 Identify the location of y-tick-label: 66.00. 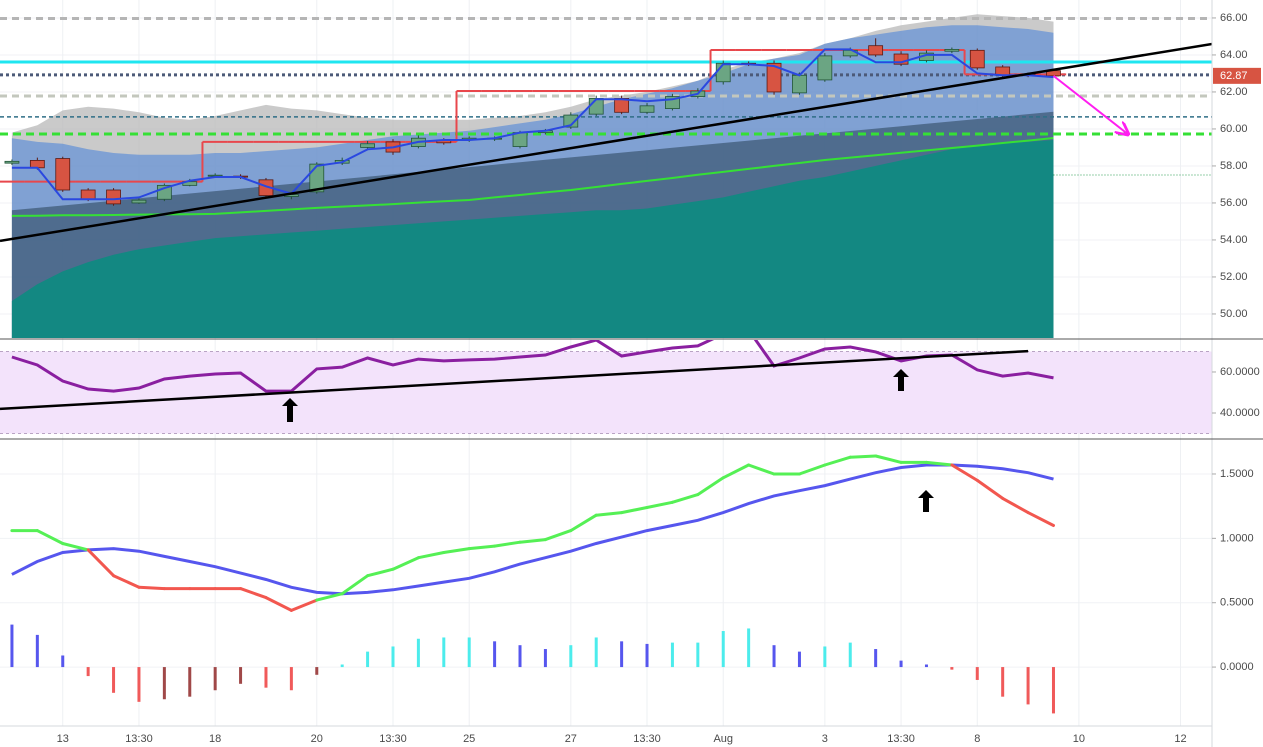
(1234, 18).